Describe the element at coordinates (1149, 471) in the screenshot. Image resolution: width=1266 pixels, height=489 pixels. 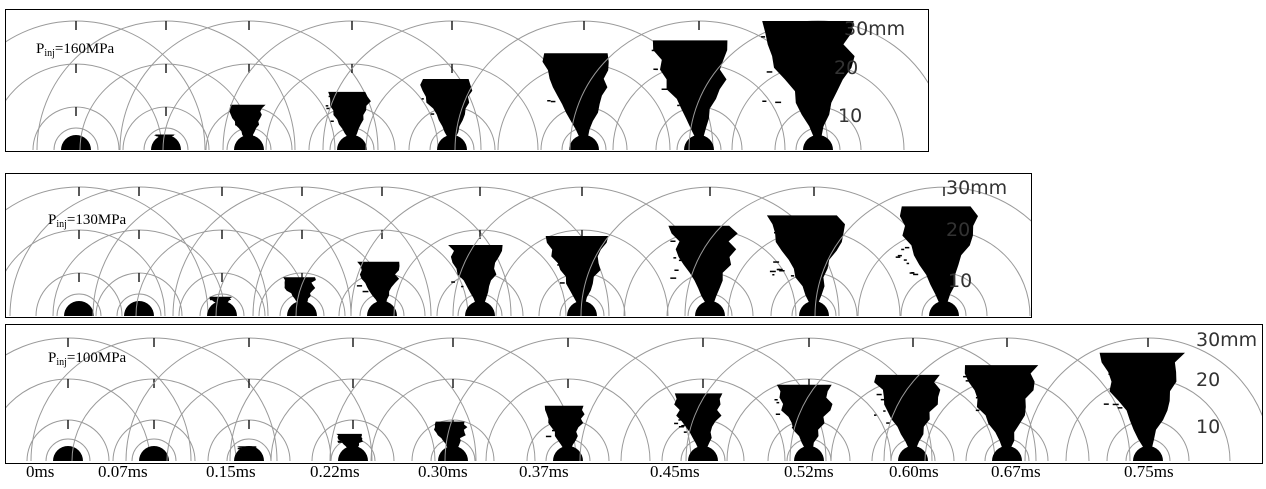
I see `time-label: 0.75ms` at that location.